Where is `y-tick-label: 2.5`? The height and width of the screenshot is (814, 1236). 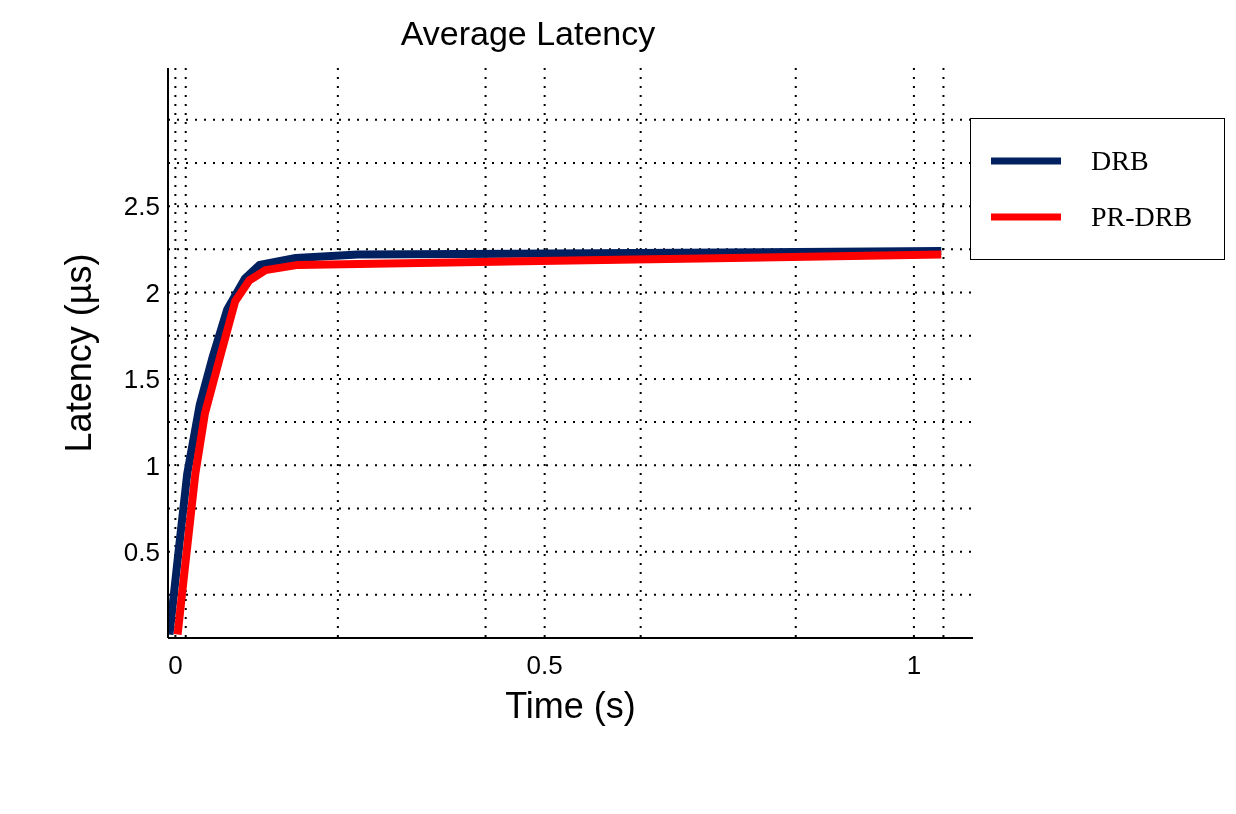
y-tick-label: 2.5 is located at coordinates (141, 206).